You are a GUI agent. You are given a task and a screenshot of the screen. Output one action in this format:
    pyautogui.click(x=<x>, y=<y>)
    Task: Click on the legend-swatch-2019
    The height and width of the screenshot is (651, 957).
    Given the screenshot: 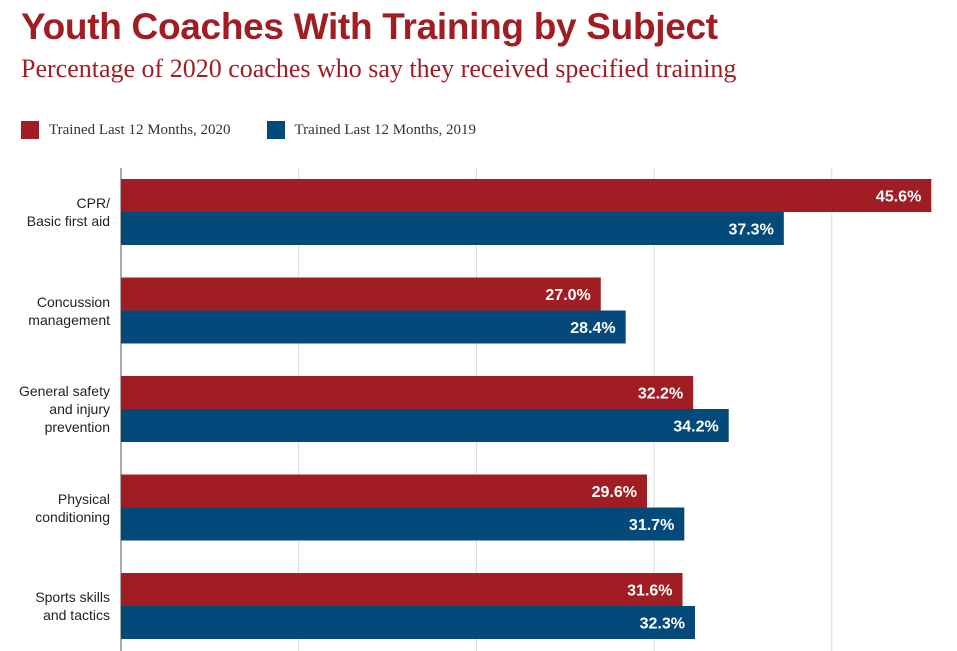 What is the action you would take?
    pyautogui.click(x=275, y=130)
    